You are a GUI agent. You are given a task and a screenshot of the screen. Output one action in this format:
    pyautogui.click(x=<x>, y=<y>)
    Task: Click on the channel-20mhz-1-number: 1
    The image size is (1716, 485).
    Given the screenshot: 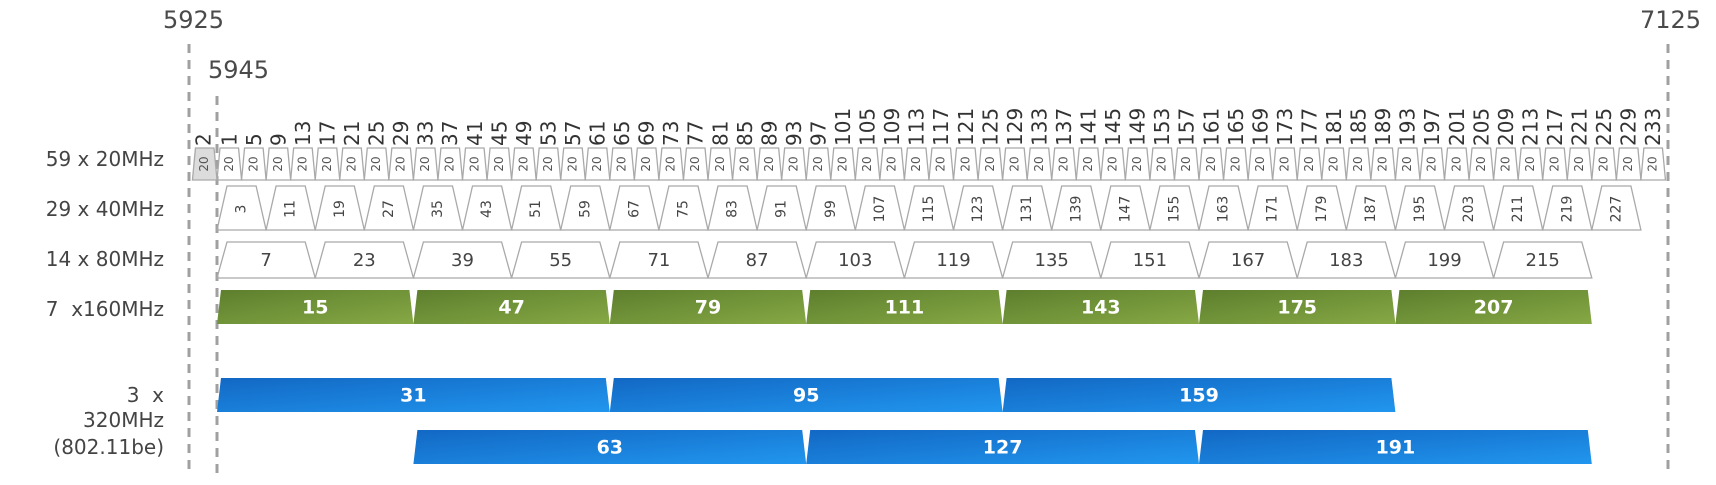 What is the action you would take?
    pyautogui.click(x=229, y=139)
    